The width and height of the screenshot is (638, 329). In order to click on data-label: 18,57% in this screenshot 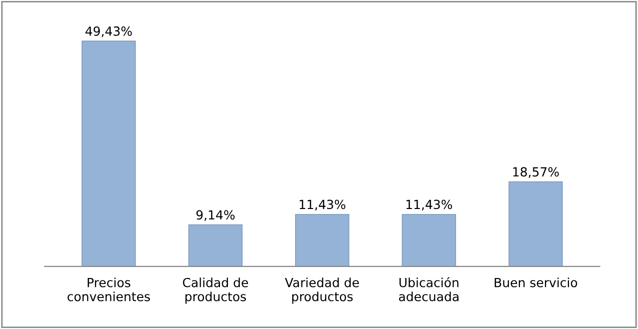, I will do `click(536, 172)`.